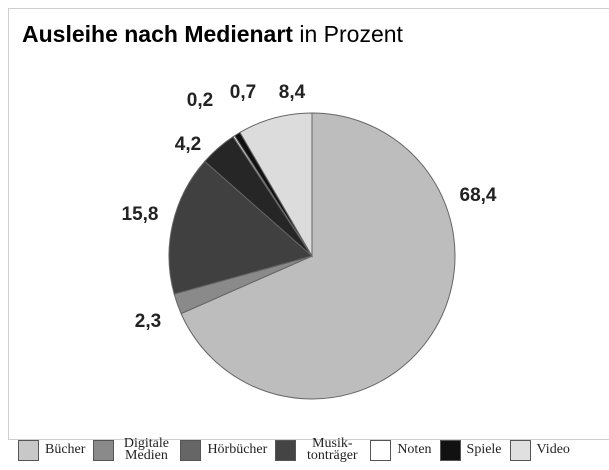  What do you see at coordinates (200, 100) in the screenshot?
I see `data-label: 0,2` at bounding box center [200, 100].